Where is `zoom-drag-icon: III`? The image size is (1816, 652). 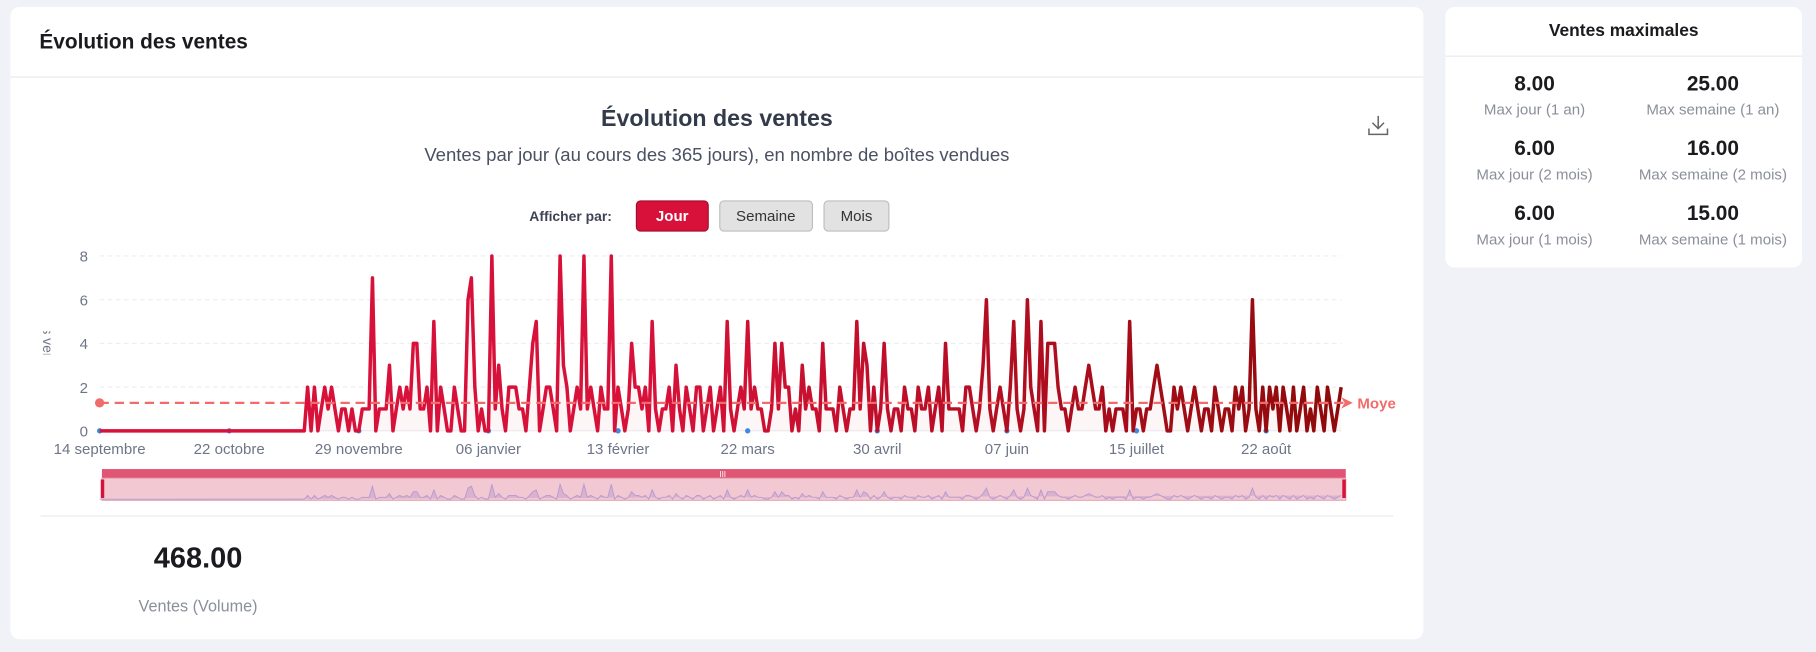 zoom-drag-icon: III is located at coordinates (722, 474).